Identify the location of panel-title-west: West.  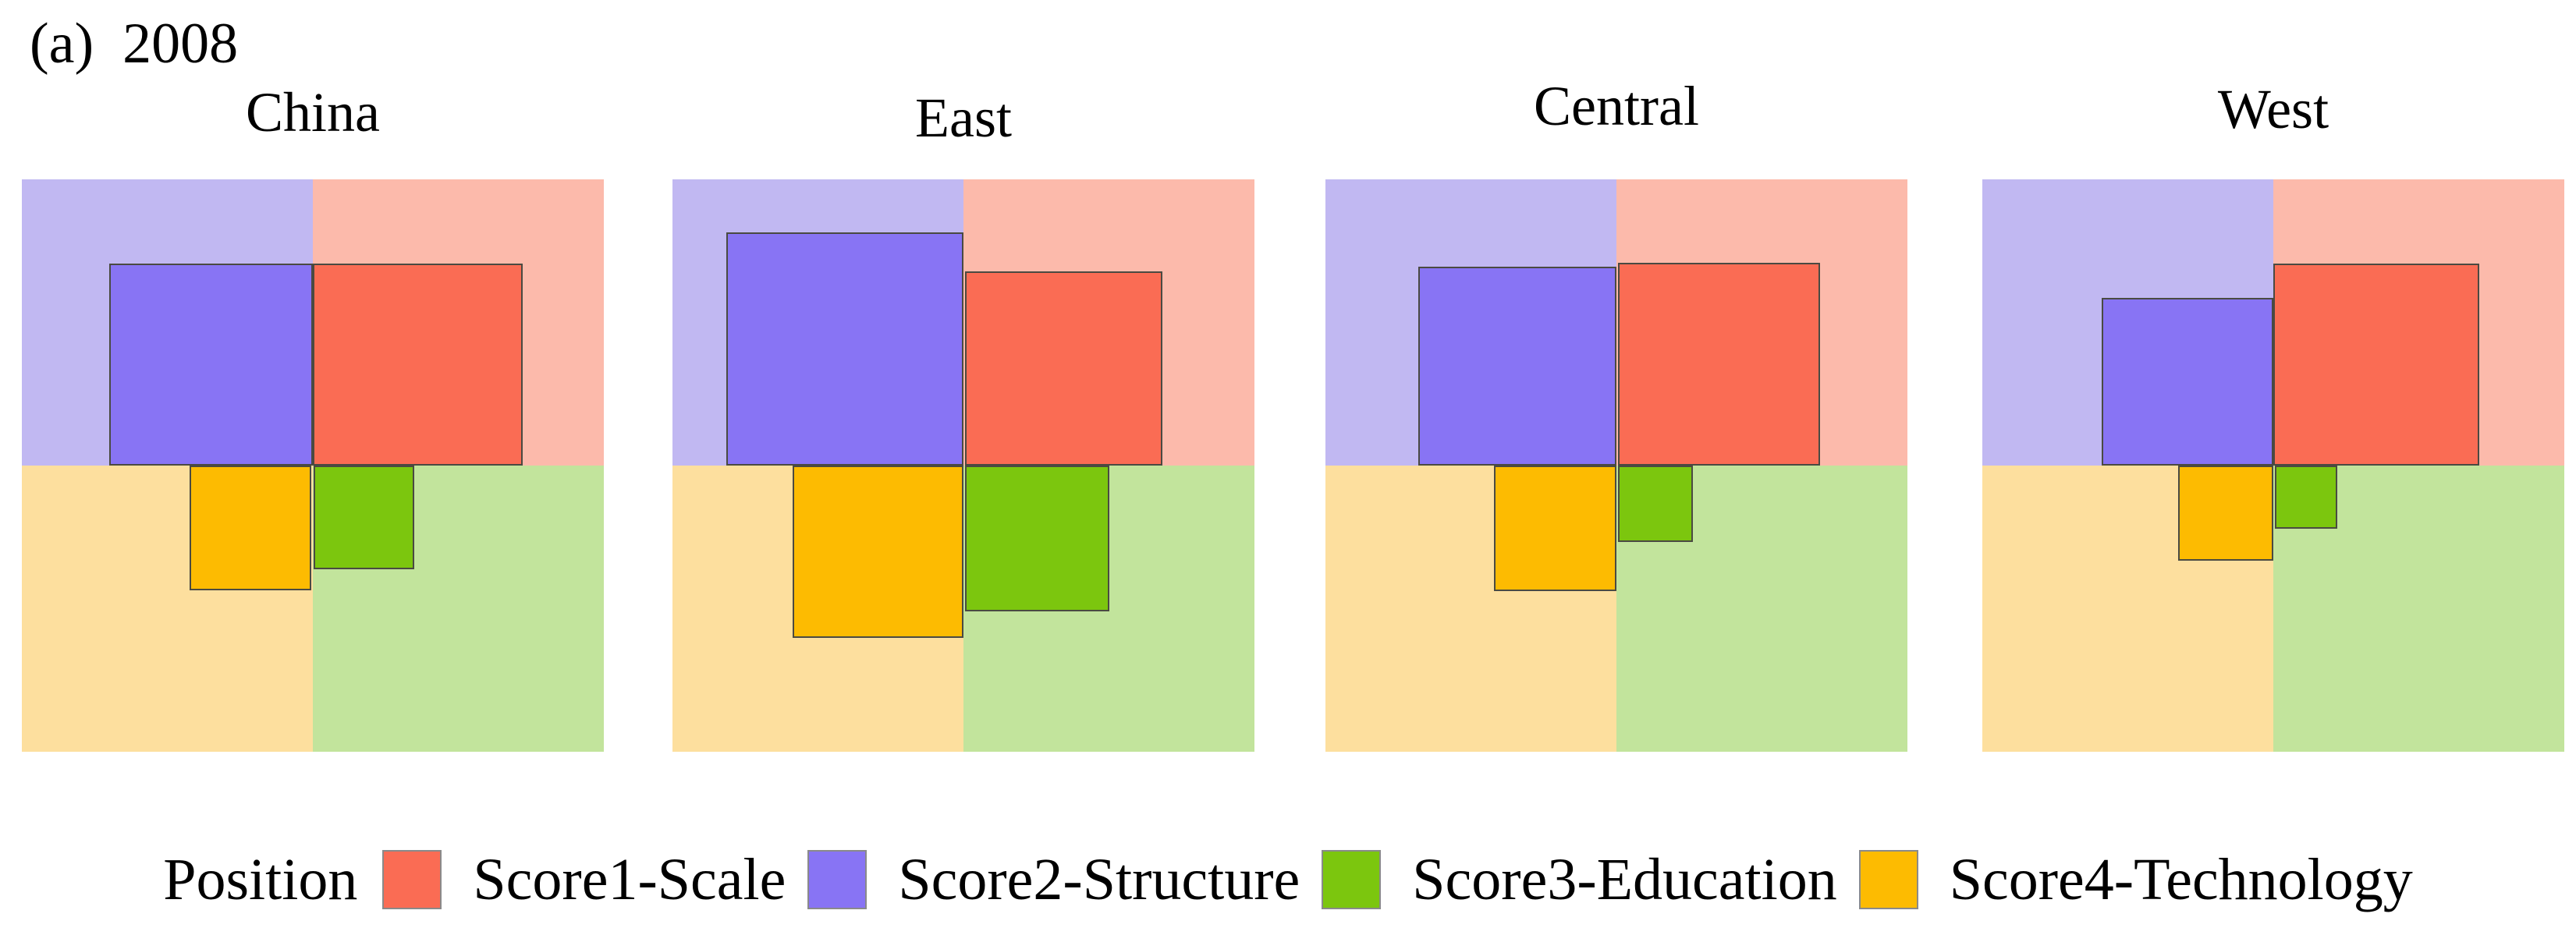
(2273, 109).